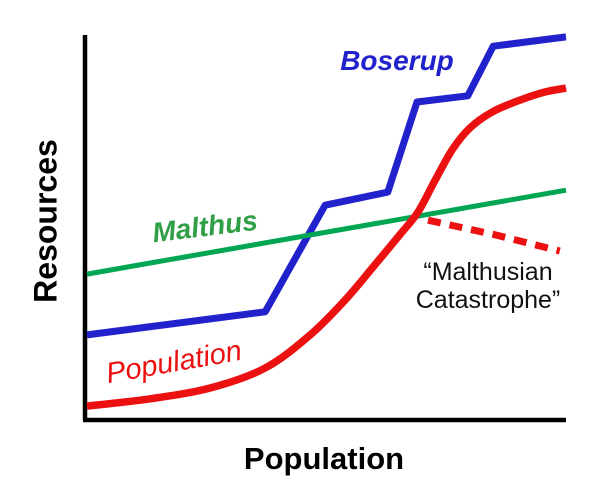  I want to click on series-malthus, so click(326, 232).